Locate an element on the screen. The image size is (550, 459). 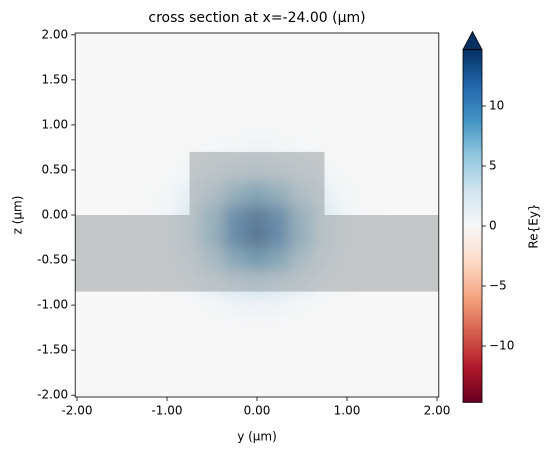
x-tick-label: 0.00 is located at coordinates (257, 411).